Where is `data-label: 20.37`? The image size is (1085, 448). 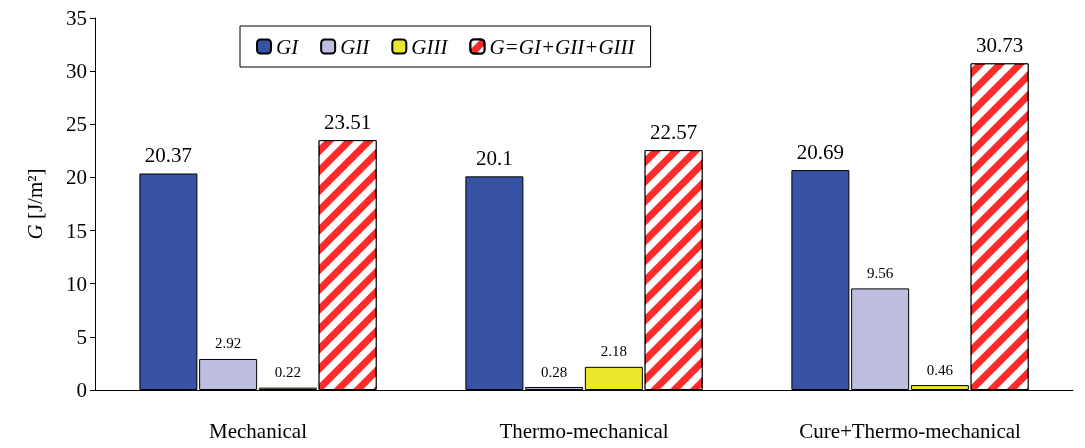
data-label: 20.37 is located at coordinates (168, 155).